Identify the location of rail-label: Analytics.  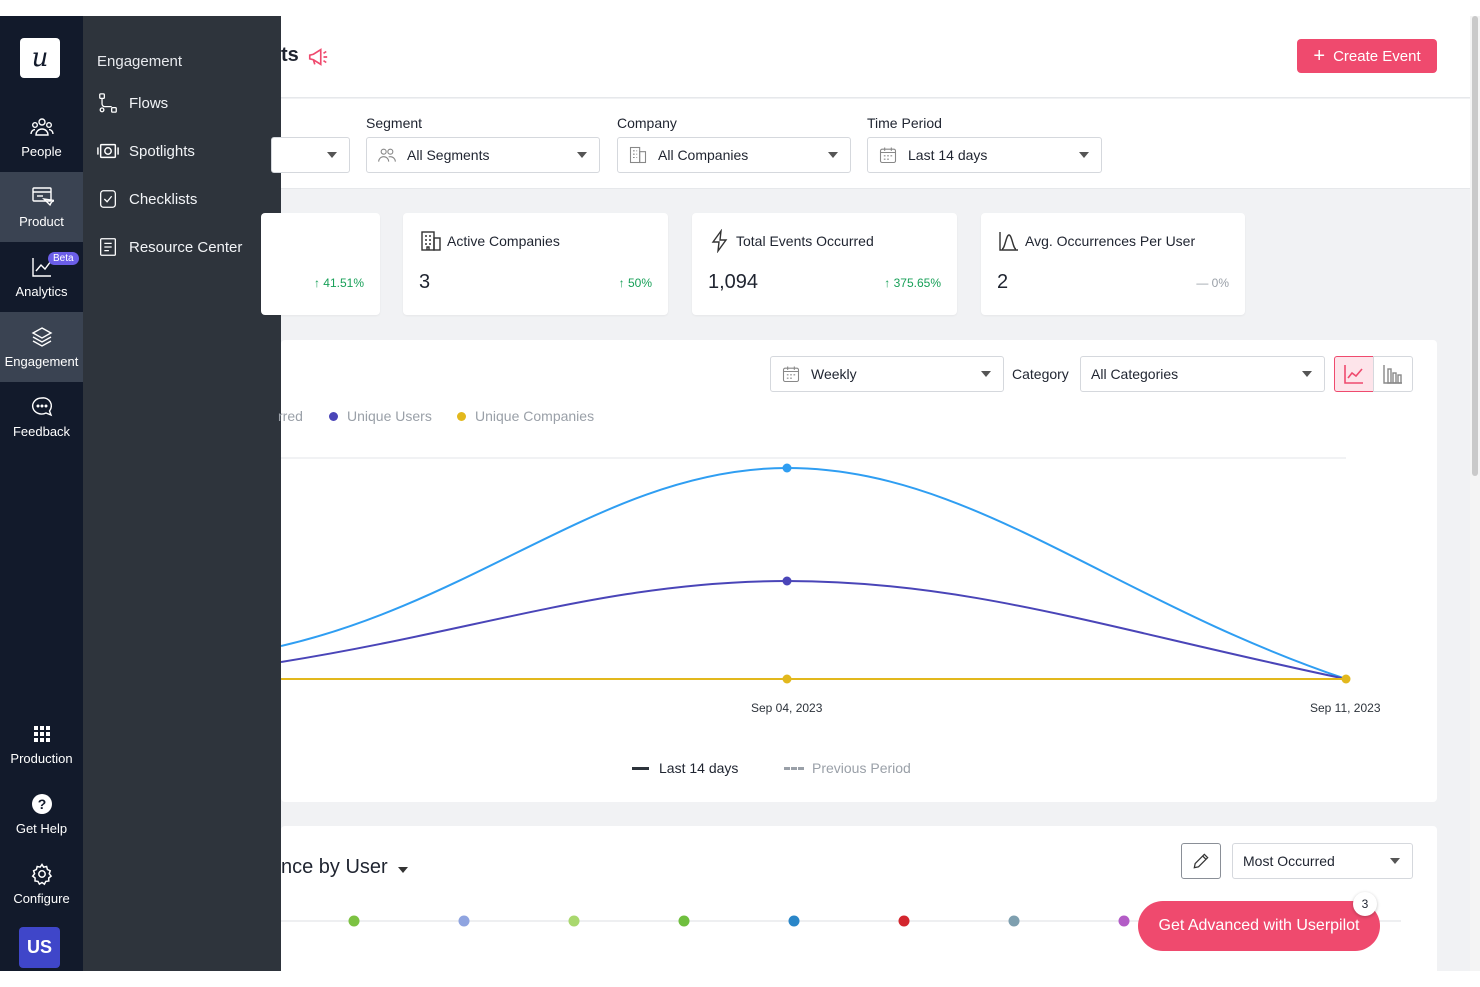
(41, 291).